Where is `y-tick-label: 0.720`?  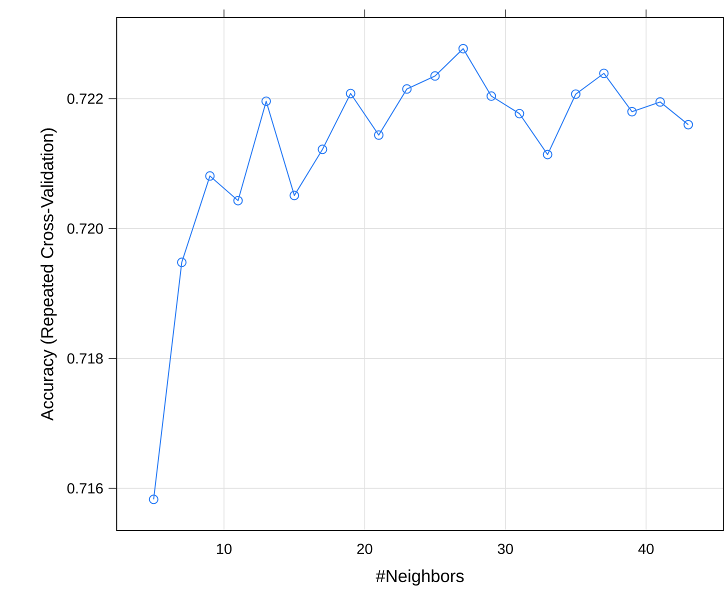 y-tick-label: 0.720 is located at coordinates (85, 229).